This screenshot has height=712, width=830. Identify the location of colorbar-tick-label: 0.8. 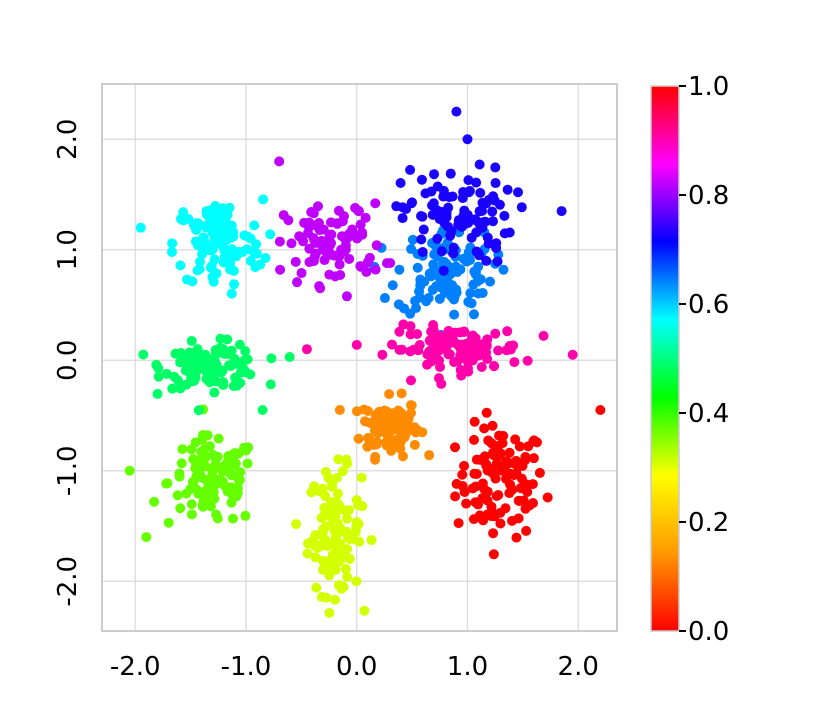
(708, 196).